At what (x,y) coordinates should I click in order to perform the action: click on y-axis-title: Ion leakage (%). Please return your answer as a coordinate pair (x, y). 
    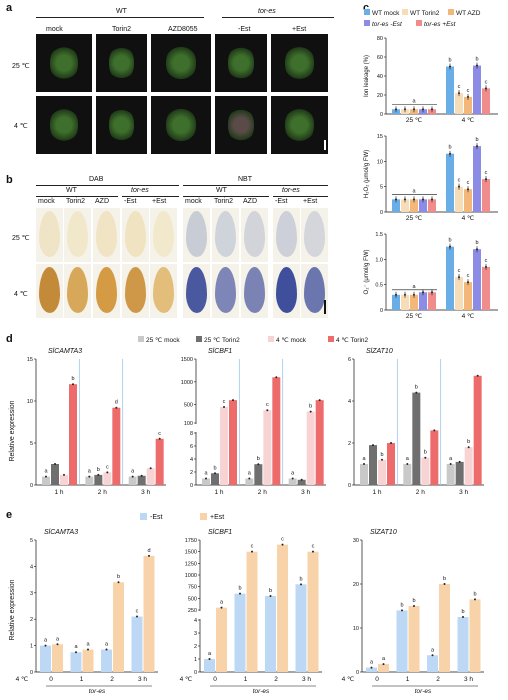
    Looking at the image, I should click on (367, 76).